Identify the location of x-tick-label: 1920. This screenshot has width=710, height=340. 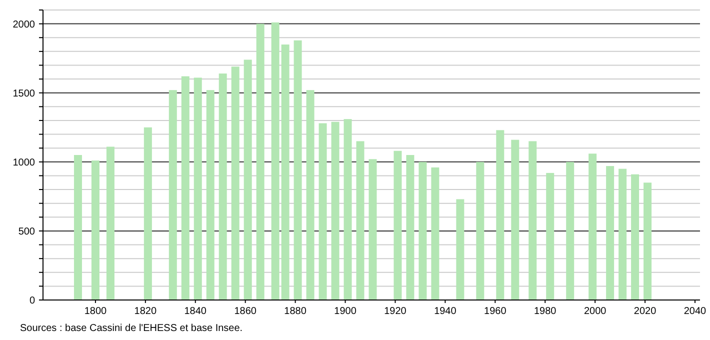
(395, 311).